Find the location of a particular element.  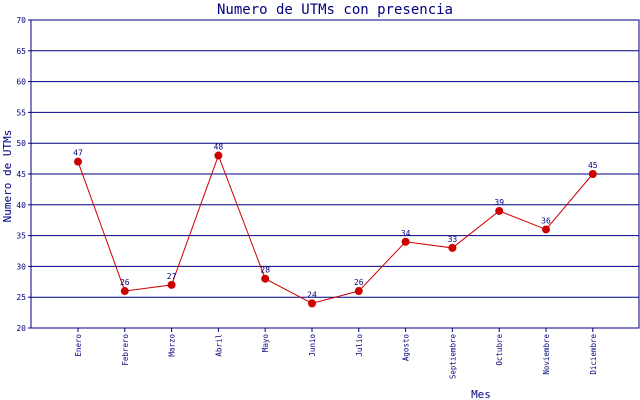

y-tick-label: 25 is located at coordinates (21, 297).